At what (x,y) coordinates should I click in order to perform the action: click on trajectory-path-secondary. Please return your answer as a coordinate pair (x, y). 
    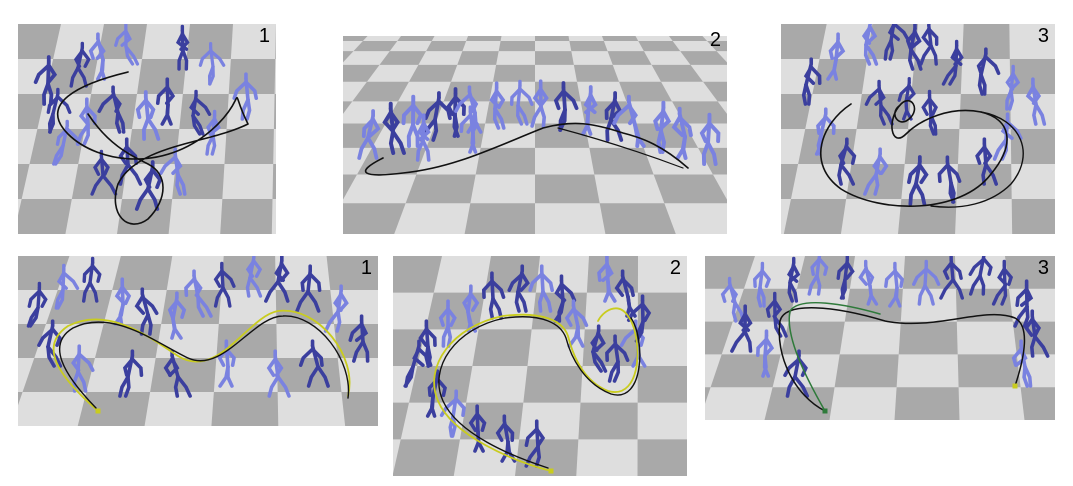
    Looking at the image, I should click on (620, 148).